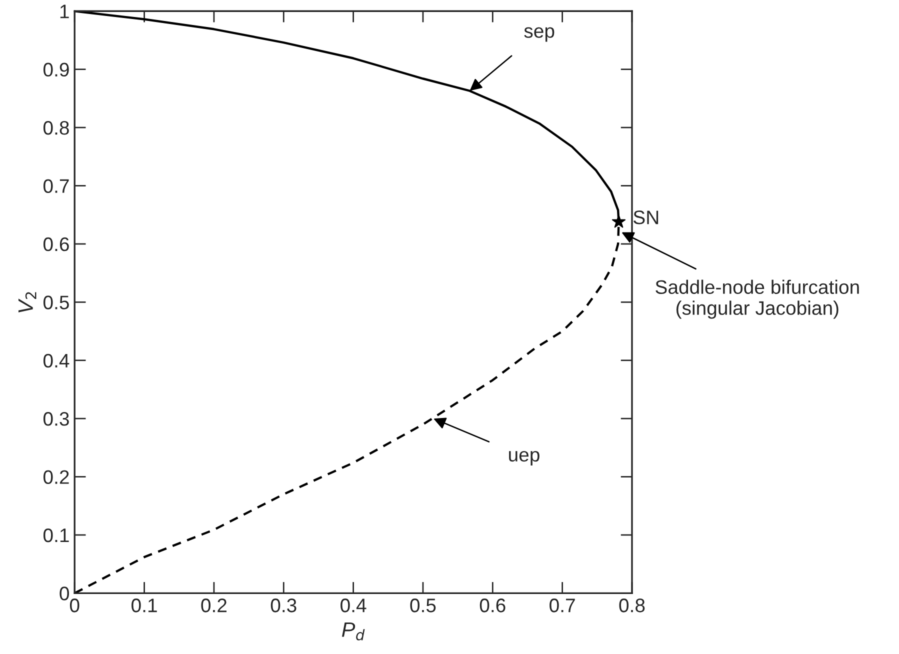 Image resolution: width=899 pixels, height=654 pixels. What do you see at coordinates (64, 11) in the screenshot?
I see `y-tick-label: 1` at bounding box center [64, 11].